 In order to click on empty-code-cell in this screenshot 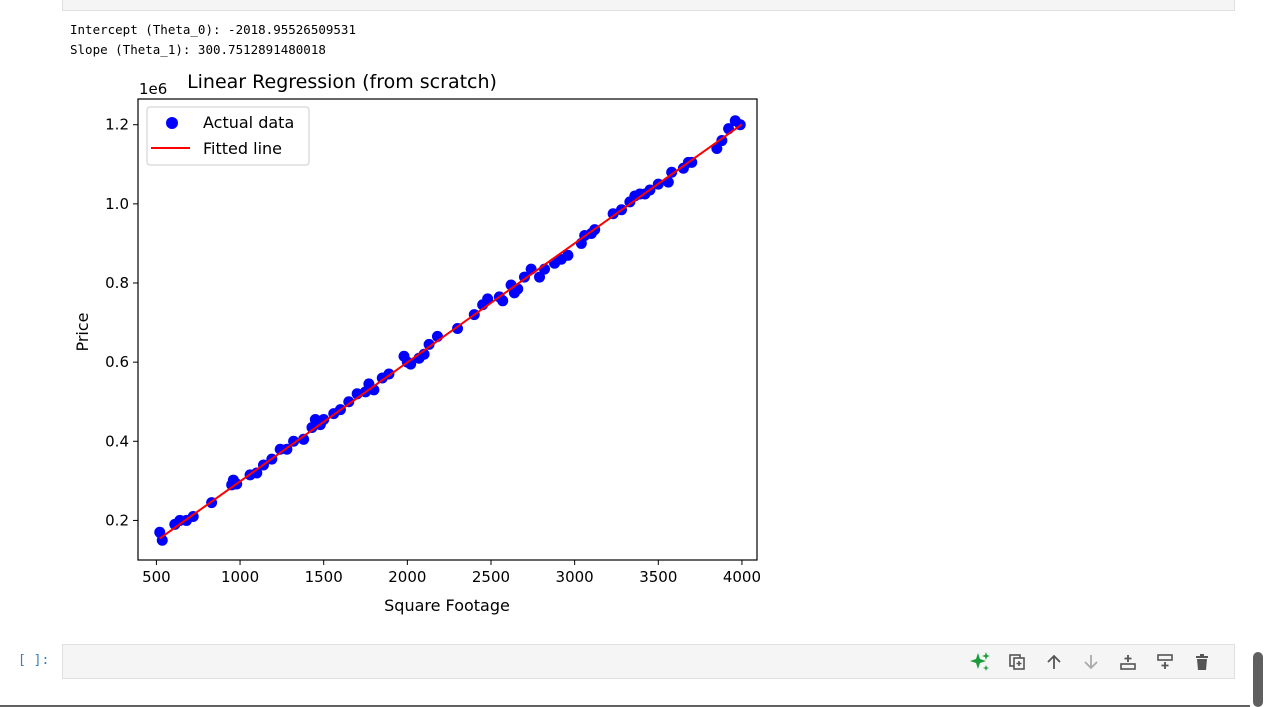, I will do `click(648, 661)`.